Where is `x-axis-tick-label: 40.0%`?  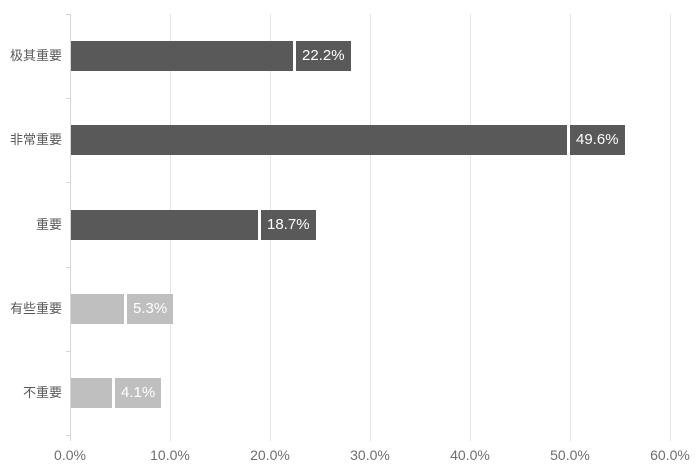 x-axis-tick-label: 40.0% is located at coordinates (470, 455).